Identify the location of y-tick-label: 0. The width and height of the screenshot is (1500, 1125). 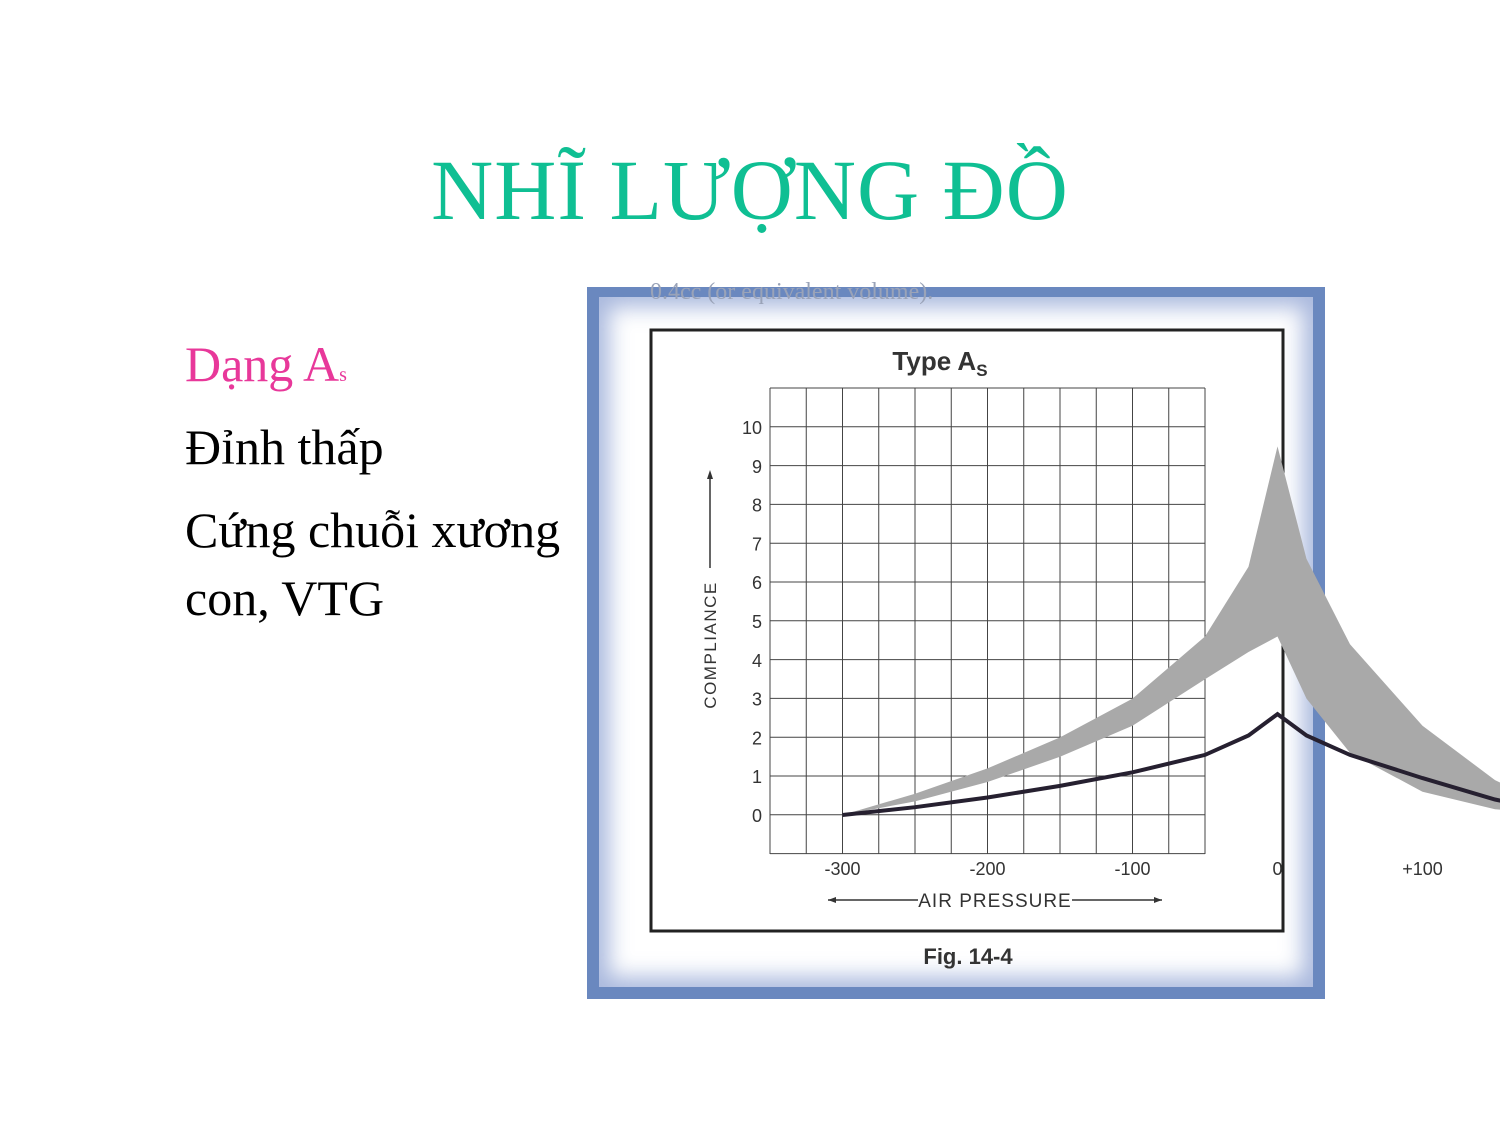
(757, 816).